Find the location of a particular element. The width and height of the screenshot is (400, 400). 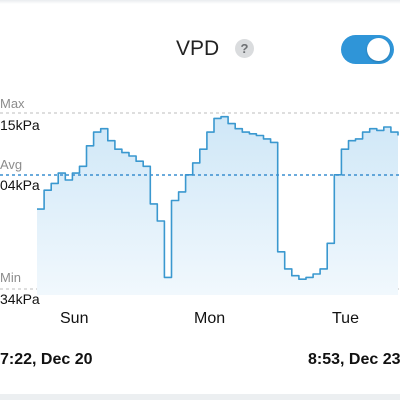

avg-label: Avg is located at coordinates (11, 164).